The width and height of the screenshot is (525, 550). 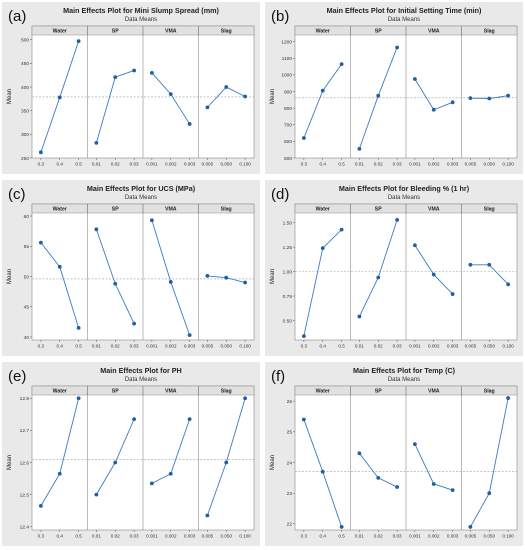 I want to click on x-tick-label: 0.100, so click(x=245, y=536).